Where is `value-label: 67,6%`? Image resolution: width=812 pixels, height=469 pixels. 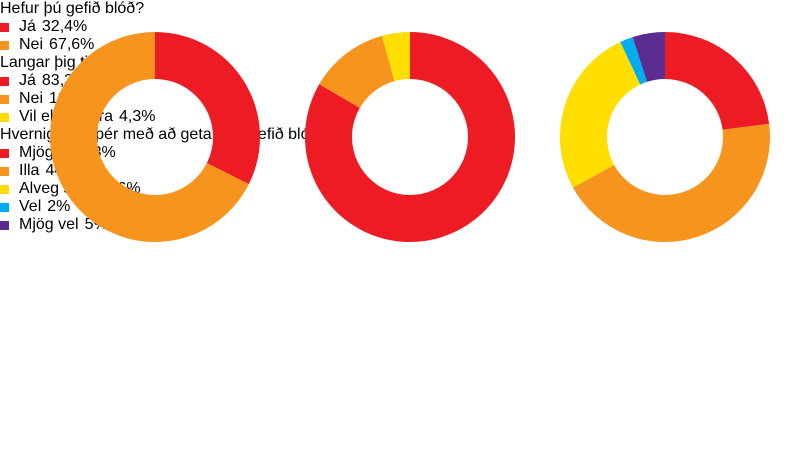 value-label: 67,6% is located at coordinates (72, 44).